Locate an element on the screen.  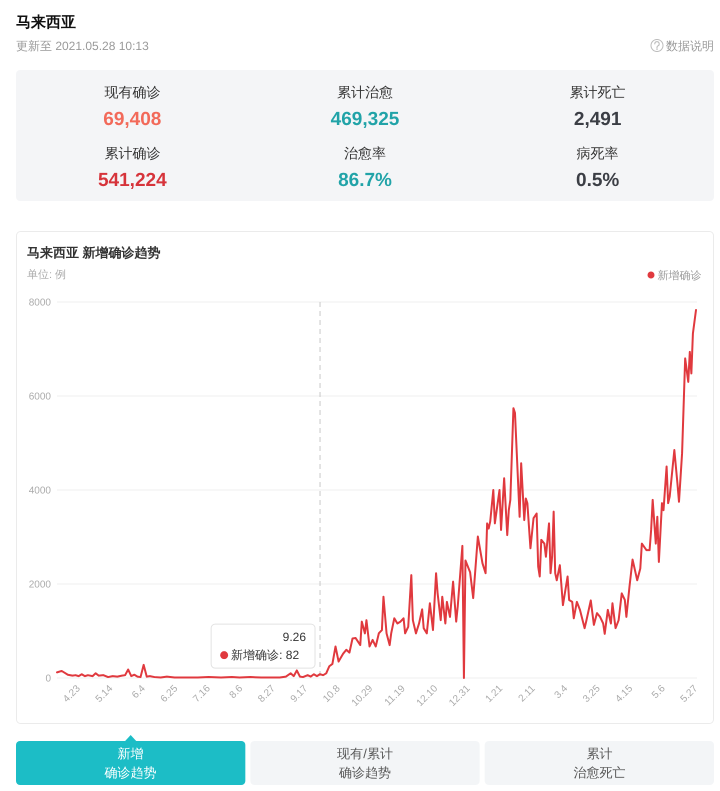
category-label: 现有确诊 is located at coordinates (132, 92).